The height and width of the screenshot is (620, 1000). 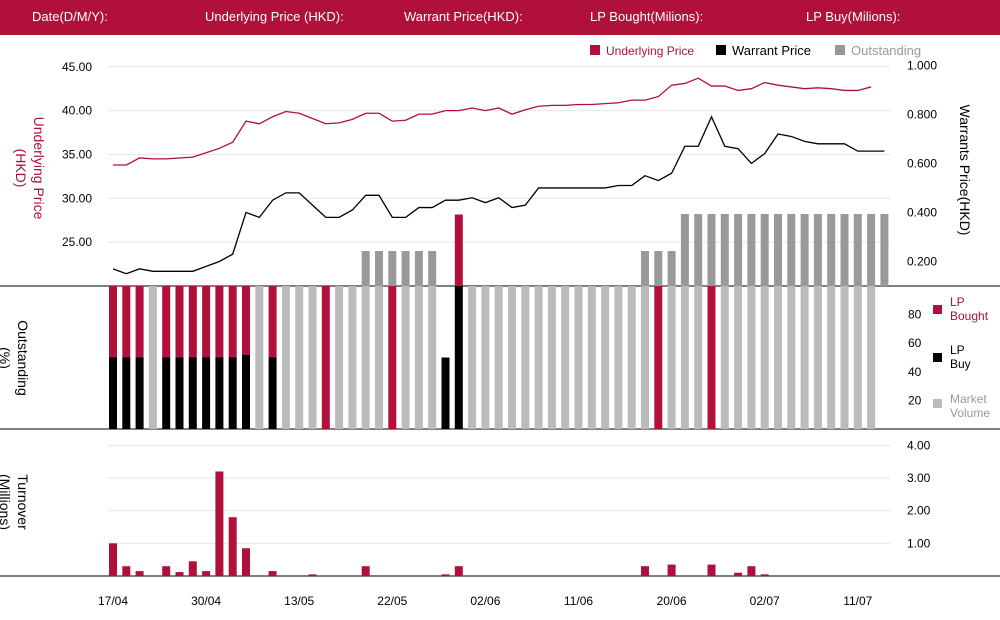 I want to click on underlying-tick-label: 40.00, so click(x=77, y=111).